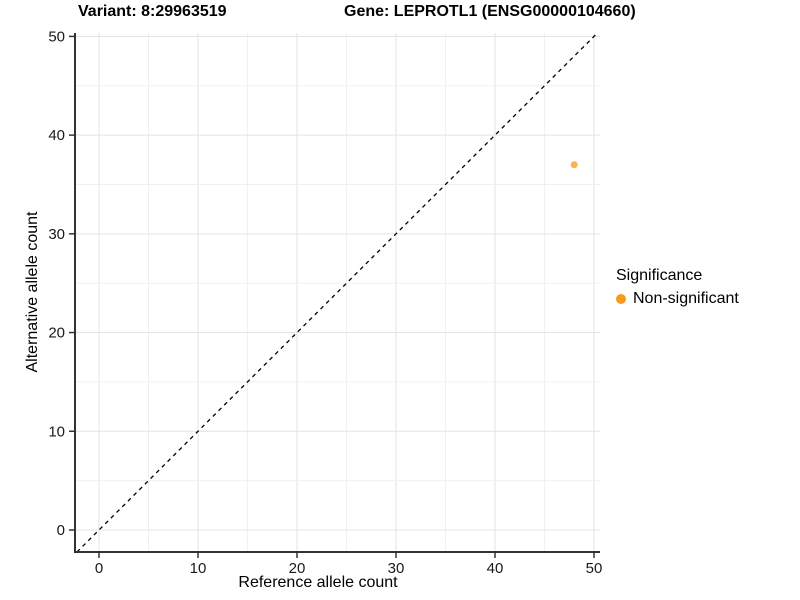 The image size is (800, 600). Describe the element at coordinates (56, 431) in the screenshot. I see `y-tick-label: 10` at that location.